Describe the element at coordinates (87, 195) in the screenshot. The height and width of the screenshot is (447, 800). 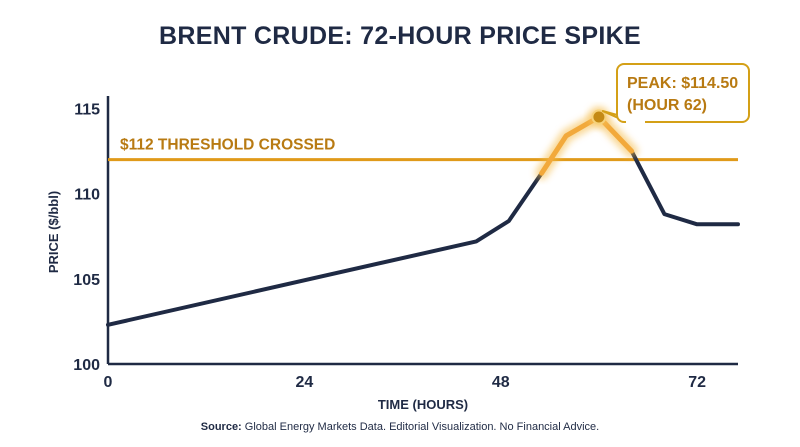
I see `y-tick-label: 110` at that location.